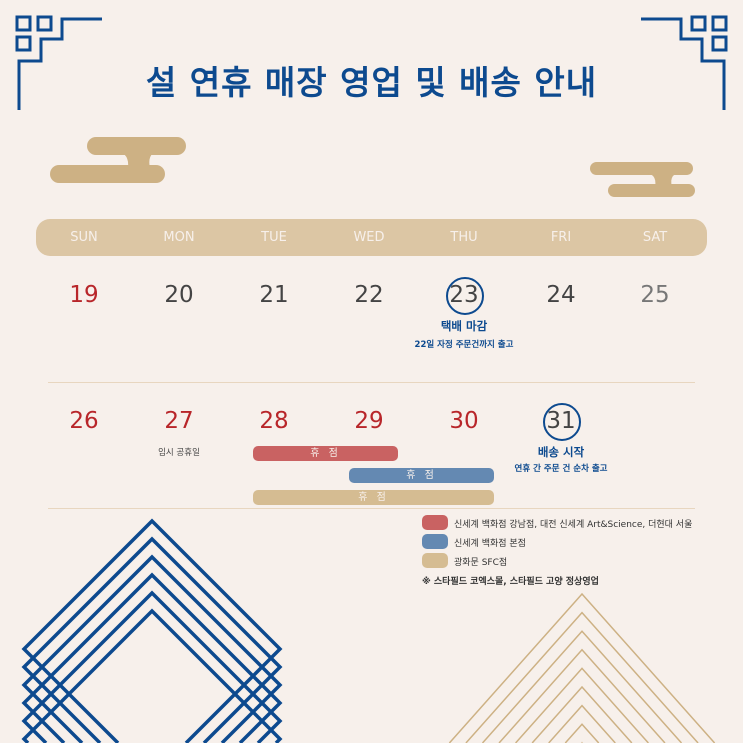  What do you see at coordinates (84, 295) in the screenshot?
I see `date-19: 19` at bounding box center [84, 295].